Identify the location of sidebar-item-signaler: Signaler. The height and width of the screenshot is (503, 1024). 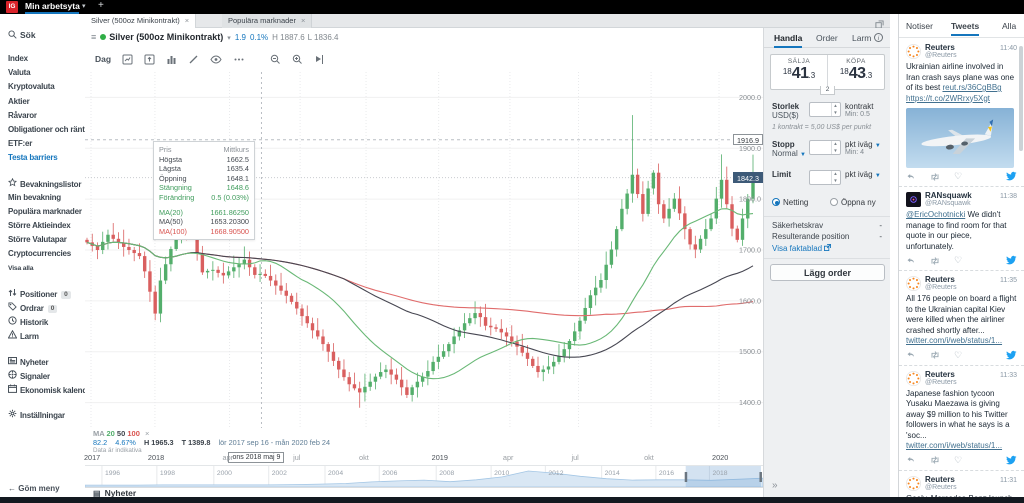
(42, 376).